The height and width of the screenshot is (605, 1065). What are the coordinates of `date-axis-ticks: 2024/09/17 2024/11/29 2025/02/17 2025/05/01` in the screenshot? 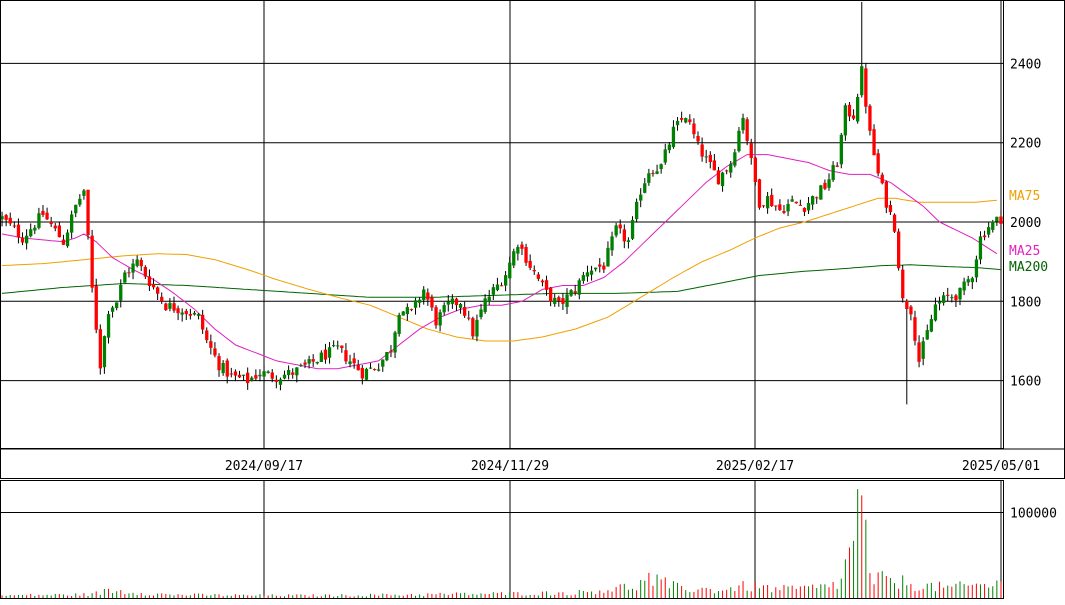 It's located at (532, 461).